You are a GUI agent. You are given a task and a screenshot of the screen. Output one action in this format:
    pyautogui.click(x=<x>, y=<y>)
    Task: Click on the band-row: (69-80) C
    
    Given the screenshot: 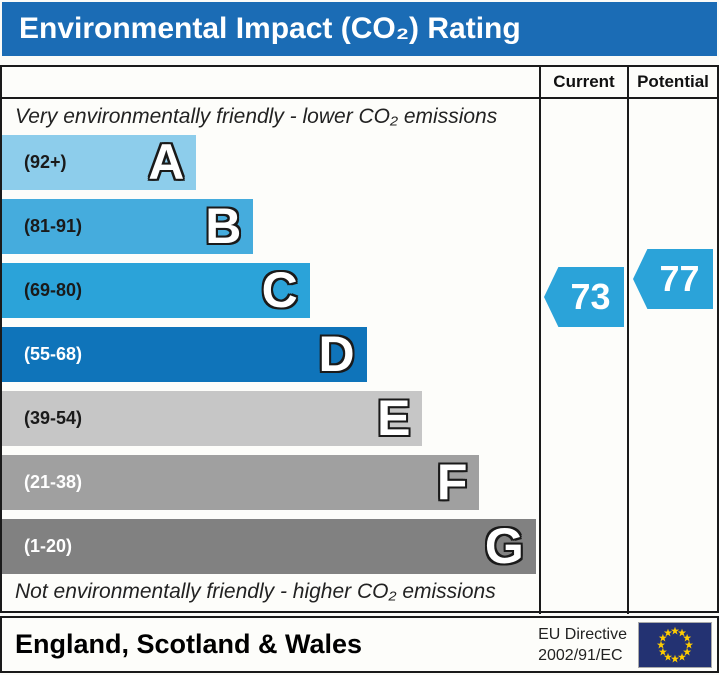 What is the action you would take?
    pyautogui.click(x=270, y=290)
    